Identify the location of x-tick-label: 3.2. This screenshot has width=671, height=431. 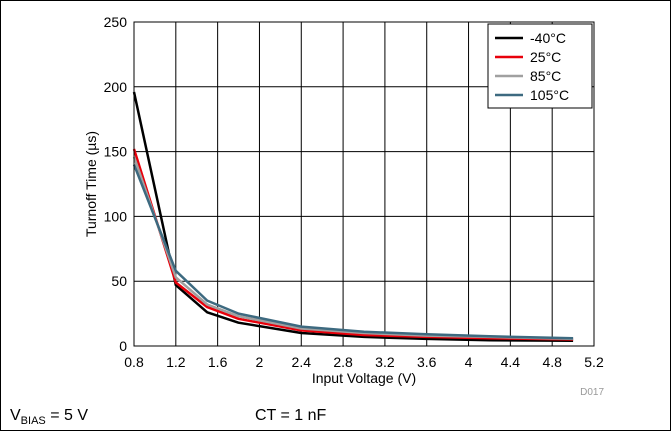
(385, 362).